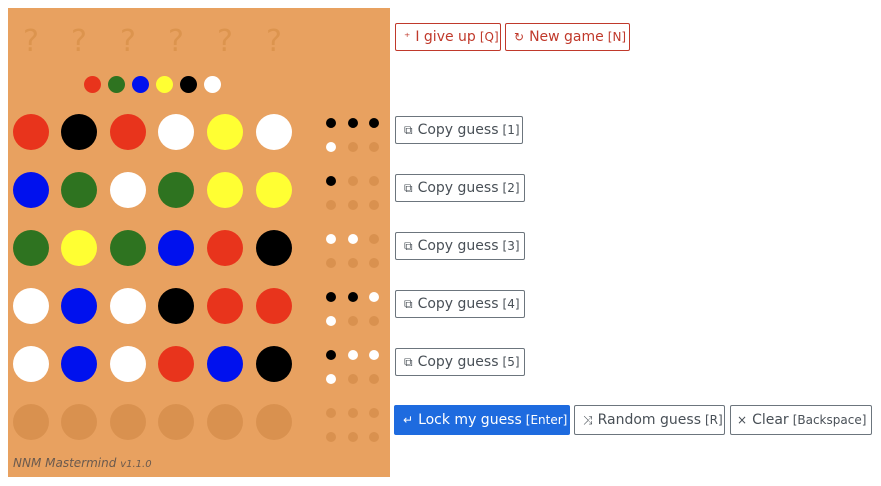 The image size is (881, 486). What do you see at coordinates (511, 362) in the screenshot?
I see `copy-guess-shortcut: [5]` at bounding box center [511, 362].